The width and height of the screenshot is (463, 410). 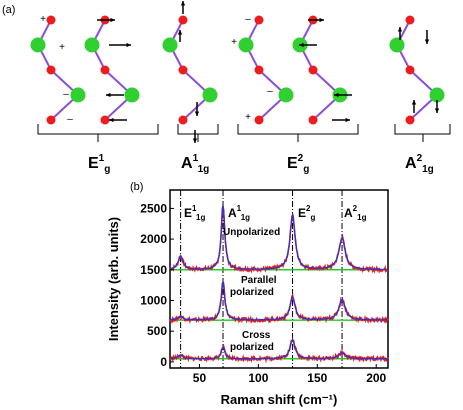 I want to click on peak-label-e1g: E11g, so click(x=194, y=213).